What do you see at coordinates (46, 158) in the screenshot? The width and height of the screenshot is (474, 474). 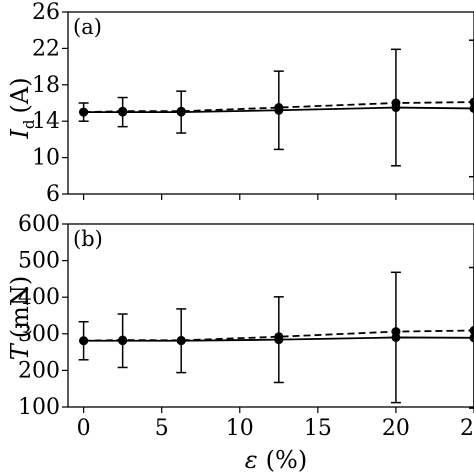 I see `panel-a-y-tick-label: 10` at bounding box center [46, 158].